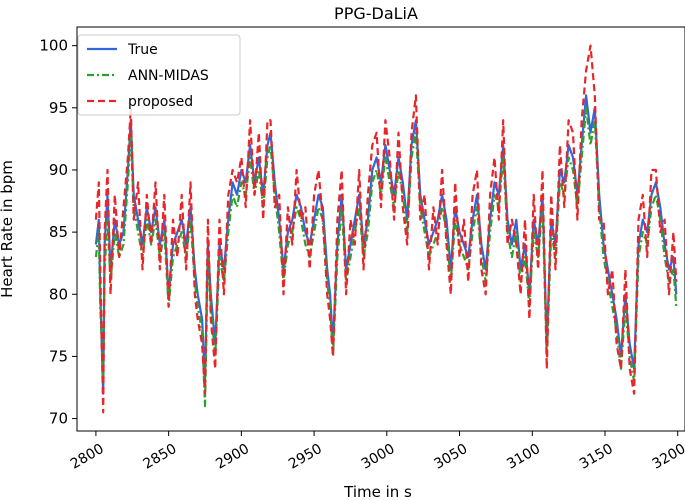  I want to click on y-tick-label: 75, so click(58, 356).